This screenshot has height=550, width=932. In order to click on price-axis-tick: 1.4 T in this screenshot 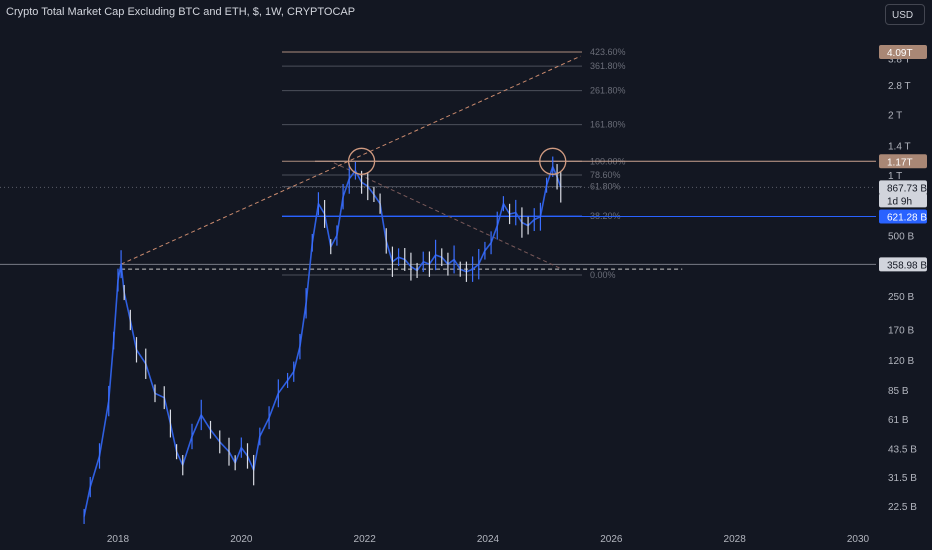, I will do `click(899, 147)`.